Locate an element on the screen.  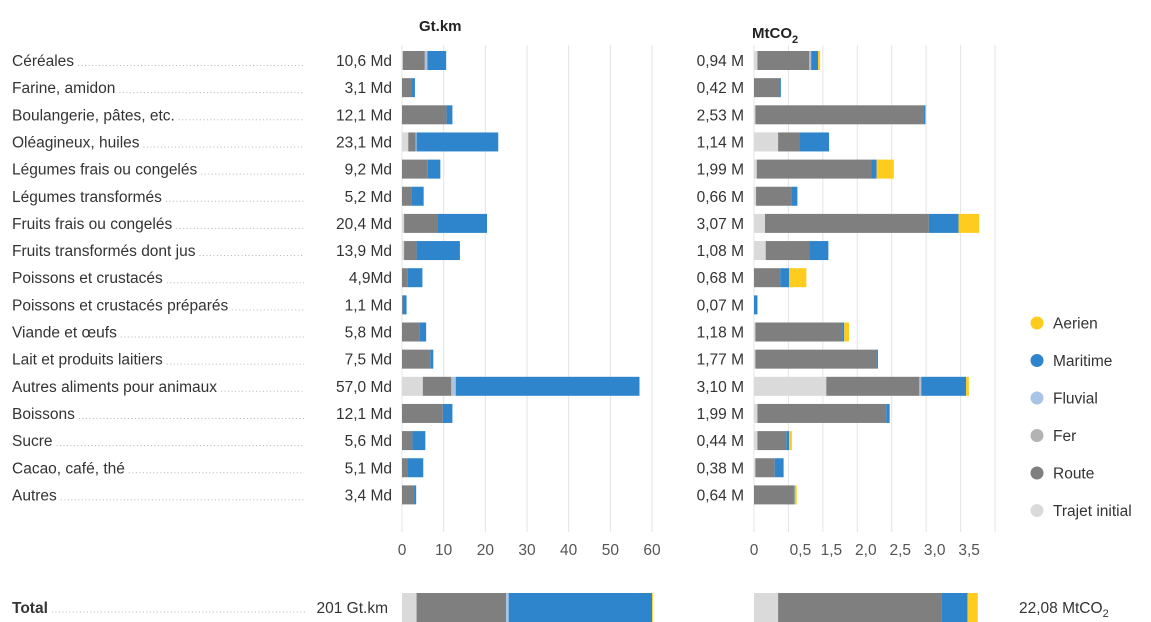
bar-gtkm-oleagineux-huiles-fluvial is located at coordinates (416, 142).